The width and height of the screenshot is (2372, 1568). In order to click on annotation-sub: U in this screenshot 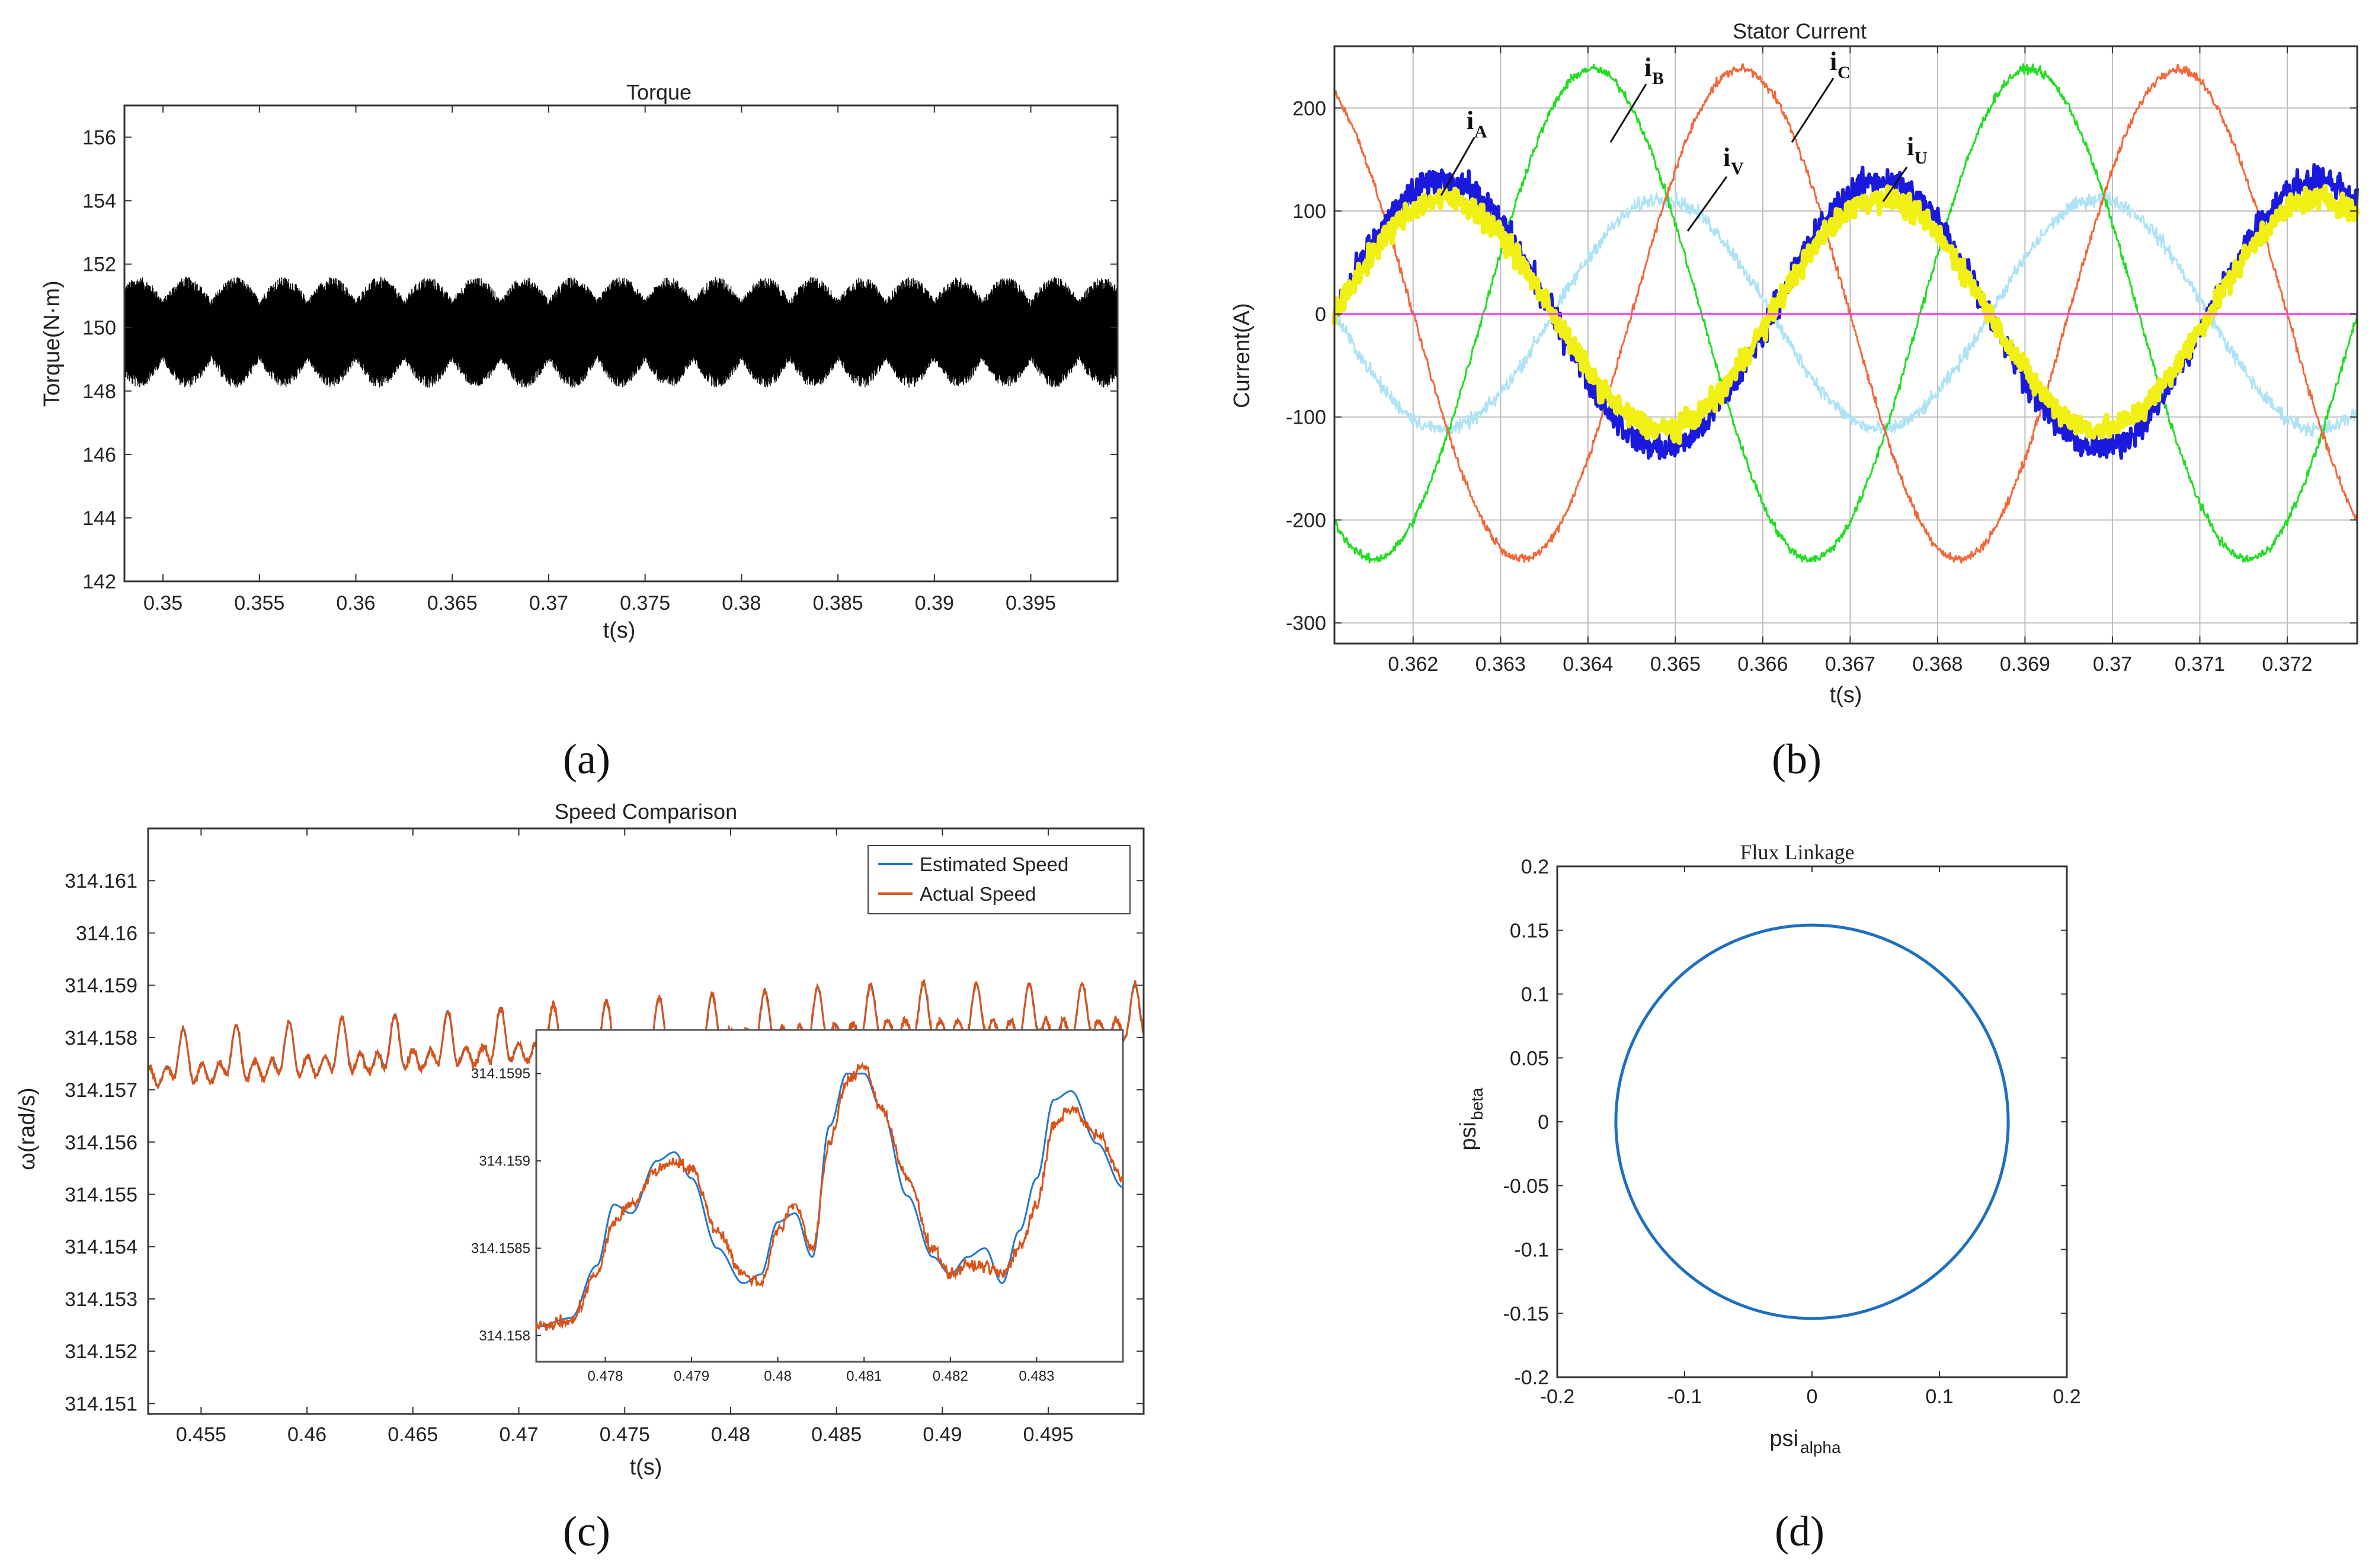, I will do `click(1921, 158)`.